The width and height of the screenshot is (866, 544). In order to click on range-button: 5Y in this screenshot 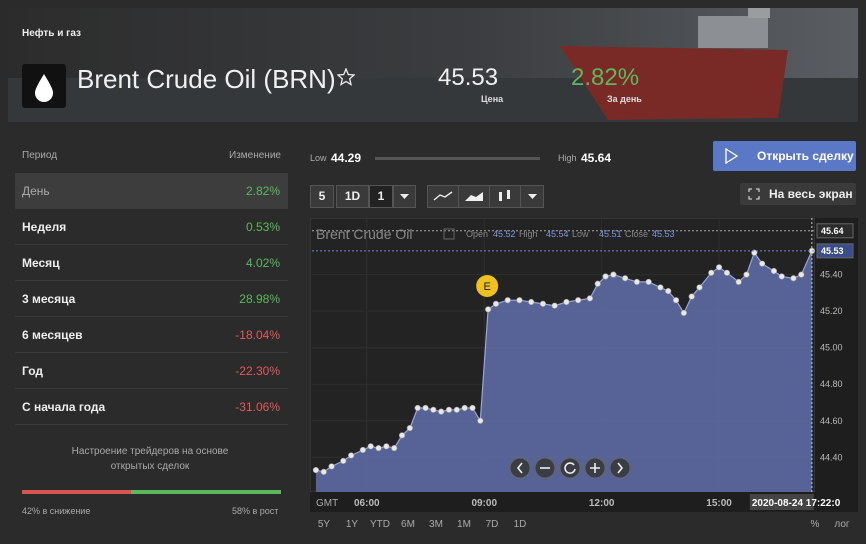, I will do `click(324, 524)`.